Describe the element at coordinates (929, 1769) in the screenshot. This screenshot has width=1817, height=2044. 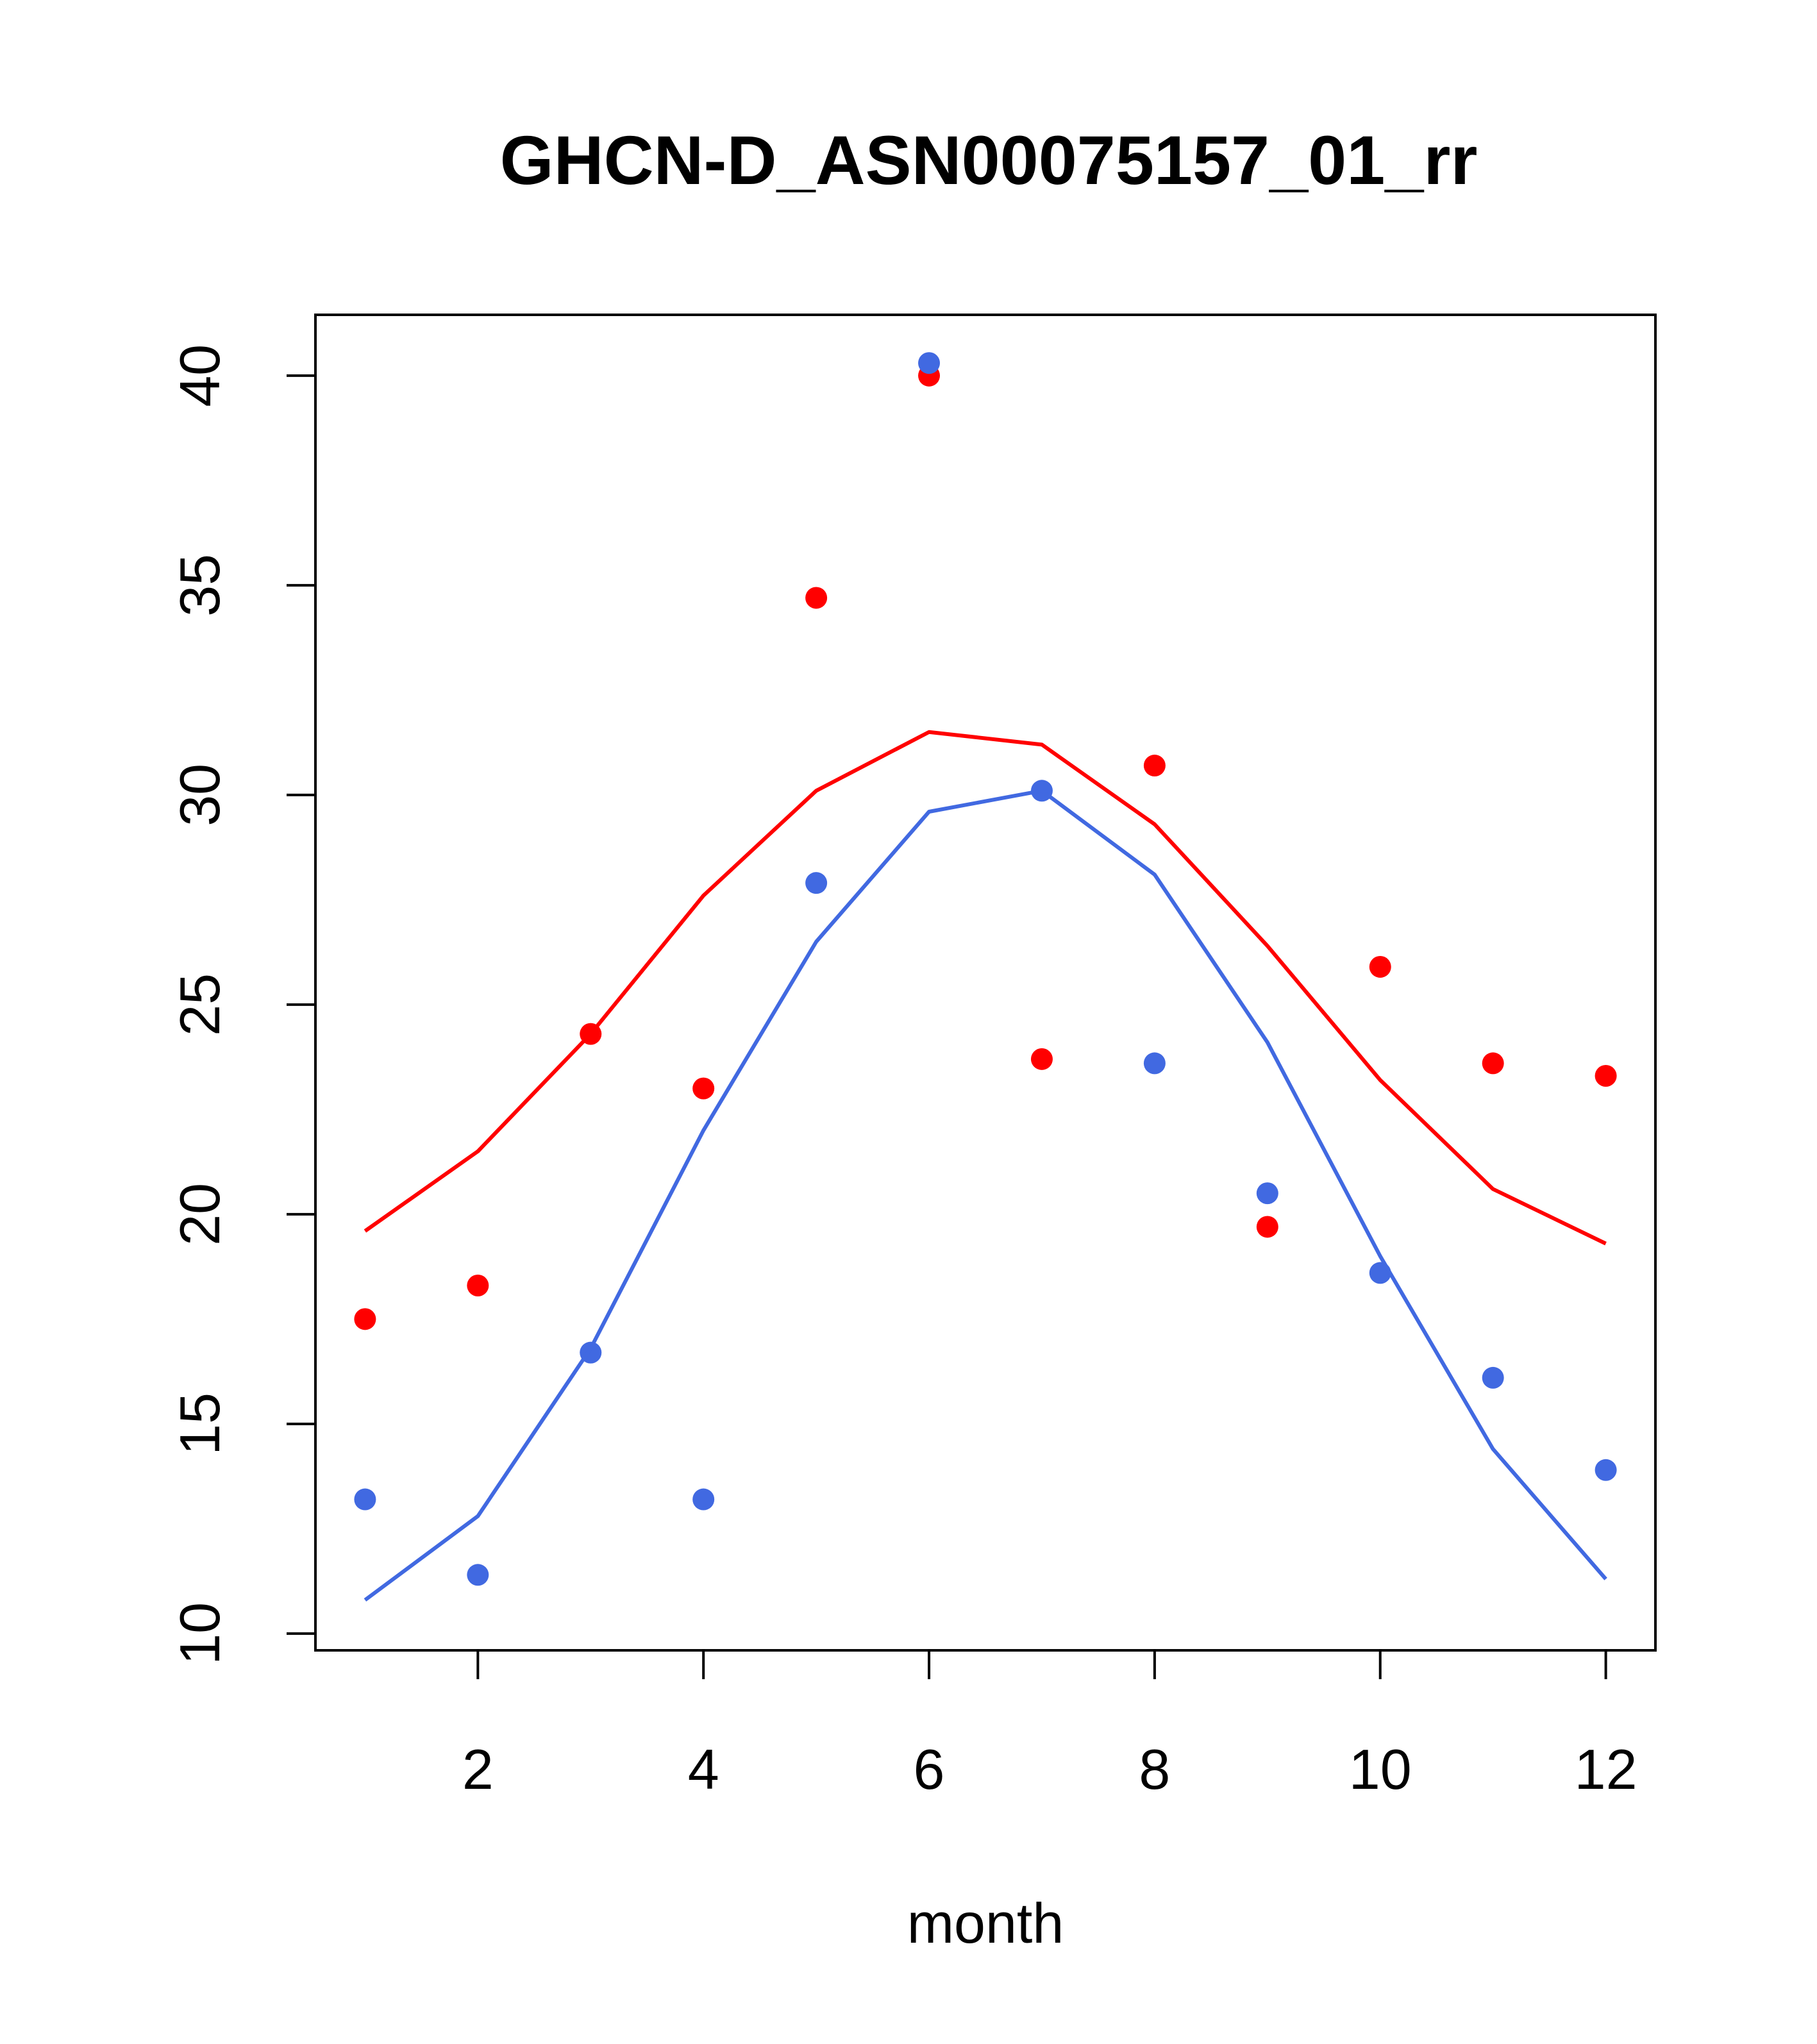
I see `x-tick-label: 6` at that location.